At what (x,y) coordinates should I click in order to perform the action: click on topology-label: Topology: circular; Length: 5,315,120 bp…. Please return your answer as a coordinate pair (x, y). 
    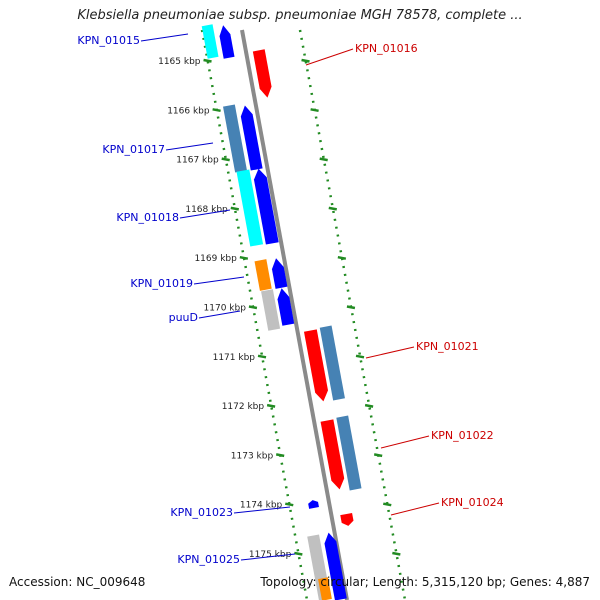
    Looking at the image, I should click on (425, 582).